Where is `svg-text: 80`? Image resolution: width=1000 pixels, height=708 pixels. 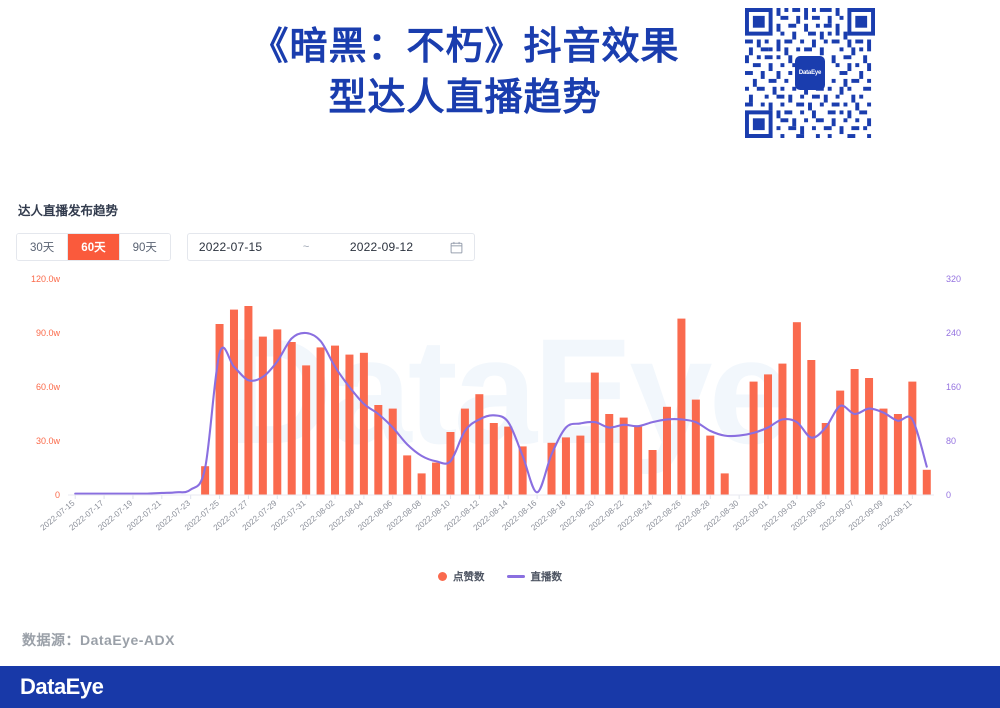 svg-text: 80 is located at coordinates (951, 441).